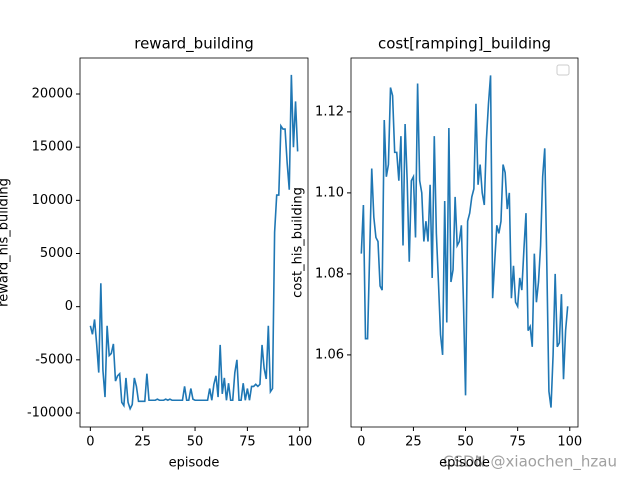 This screenshot has height=480, width=640. What do you see at coordinates (50, 412) in the screenshot?
I see `y-tick-label: -10000` at bounding box center [50, 412].